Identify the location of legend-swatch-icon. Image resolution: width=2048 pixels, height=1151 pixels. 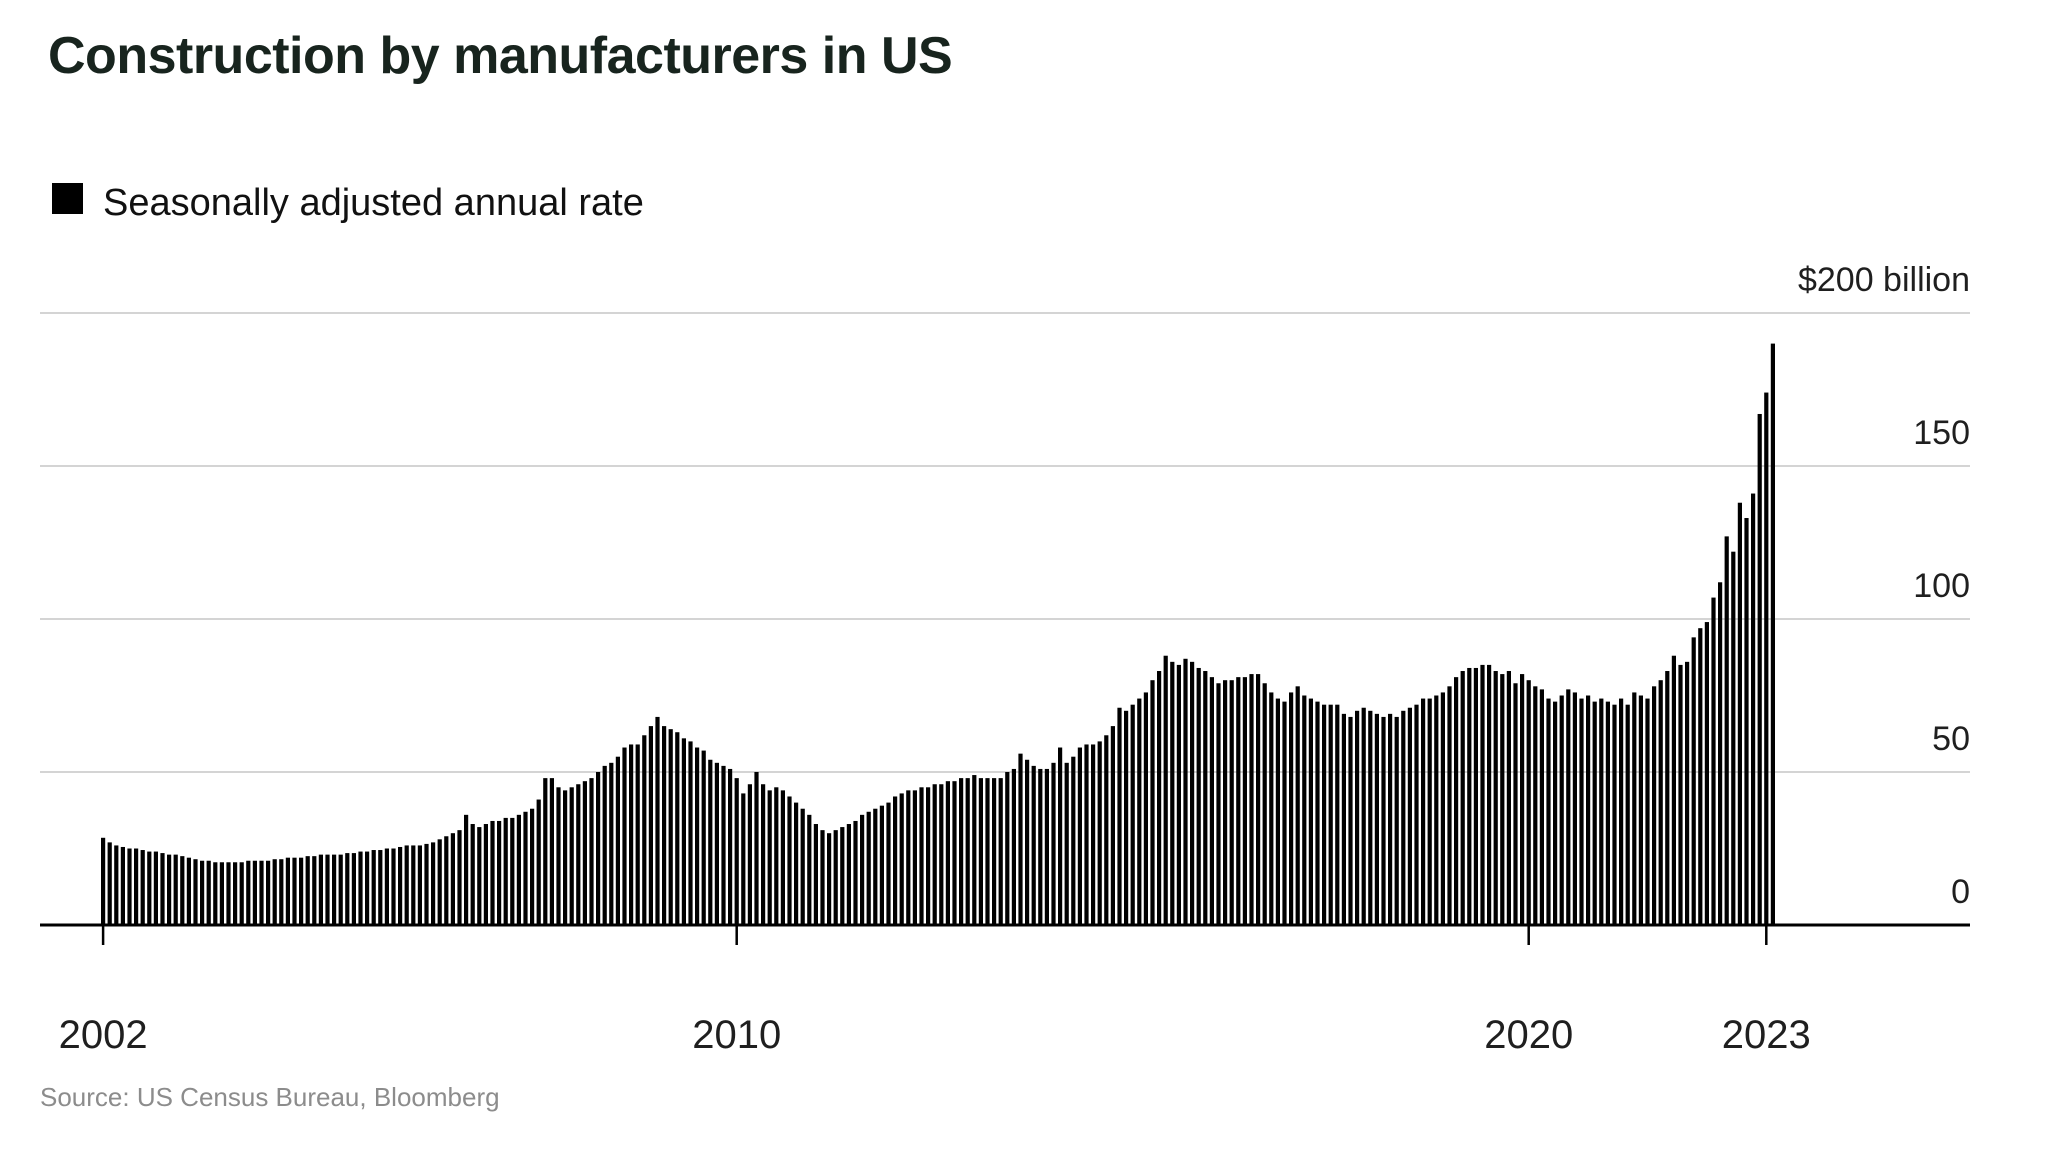
(67, 198).